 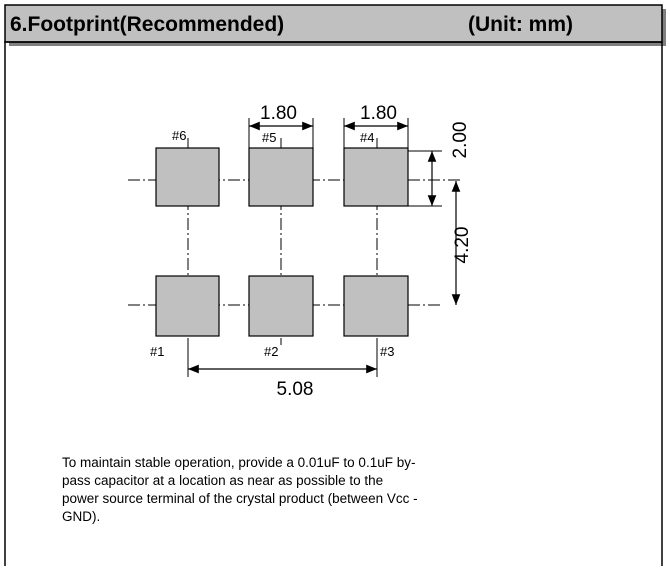 What do you see at coordinates (387, 351) in the screenshot?
I see `pad-label: #3` at bounding box center [387, 351].